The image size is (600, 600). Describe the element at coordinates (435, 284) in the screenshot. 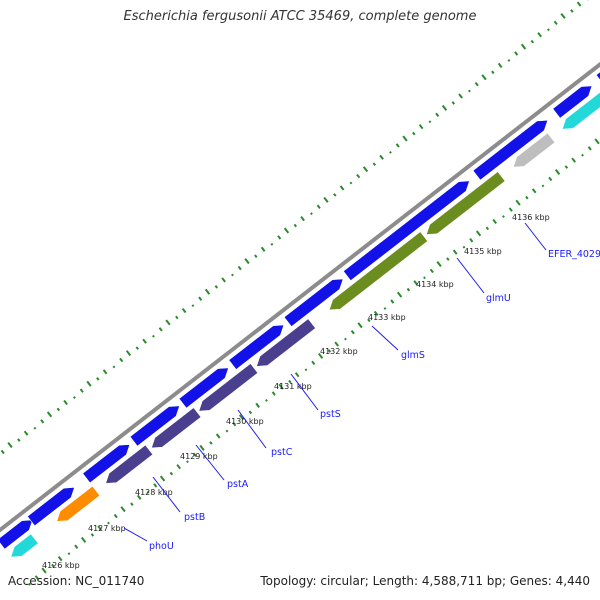

I see `tick-label-4134: 4134 kbp` at that location.